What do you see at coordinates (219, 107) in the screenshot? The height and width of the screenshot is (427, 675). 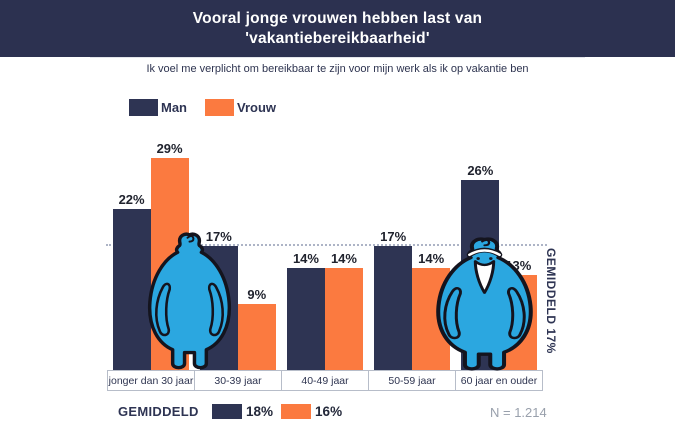 I see `legend-swatch-vrouw` at bounding box center [219, 107].